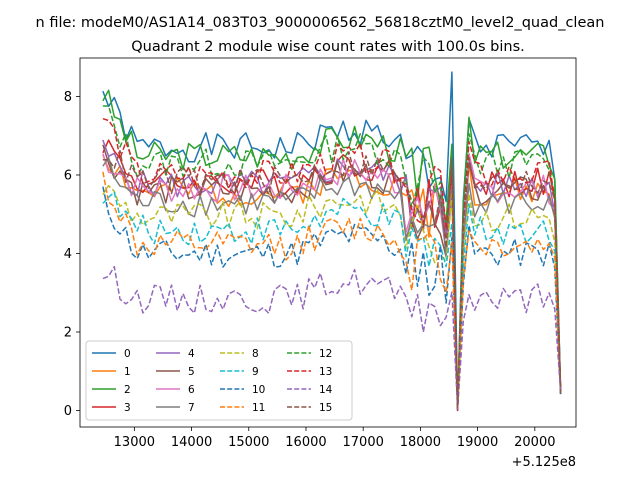 This screenshot has height=480, width=640. Describe the element at coordinates (68, 411) in the screenshot. I see `y-tick-label: 0` at that location.